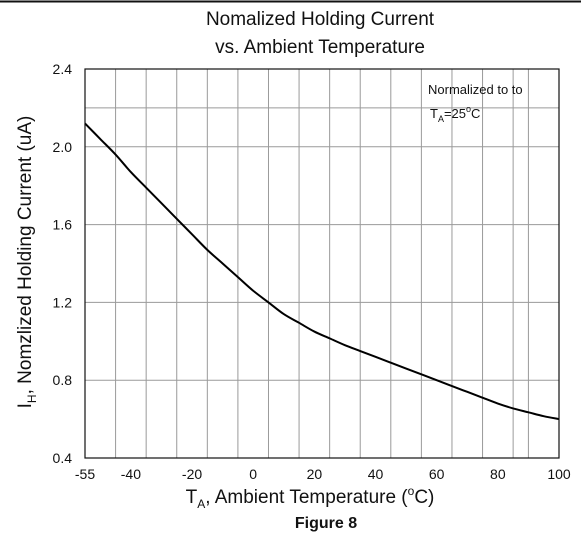 This screenshot has width=581, height=542. I want to click on y-tick-label: 1.6, so click(63, 225).